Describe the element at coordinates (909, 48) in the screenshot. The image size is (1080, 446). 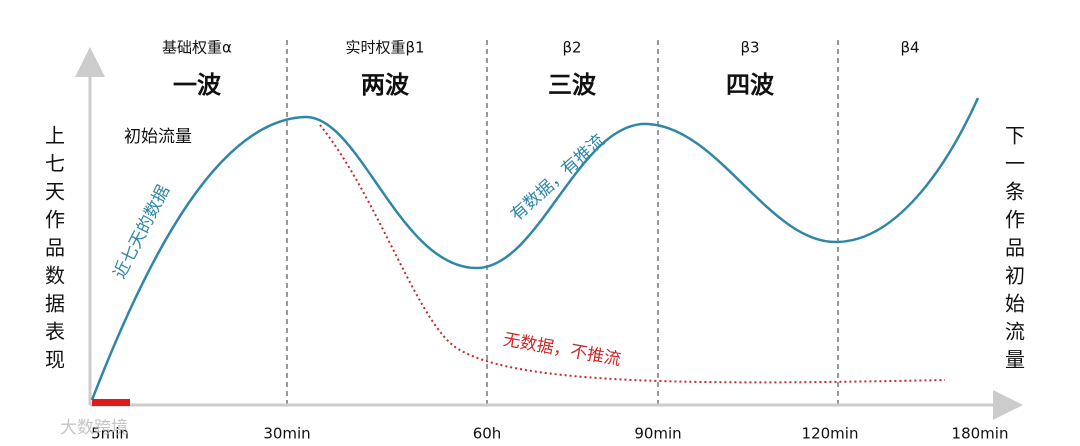
I see `section-weight: β4` at that location.